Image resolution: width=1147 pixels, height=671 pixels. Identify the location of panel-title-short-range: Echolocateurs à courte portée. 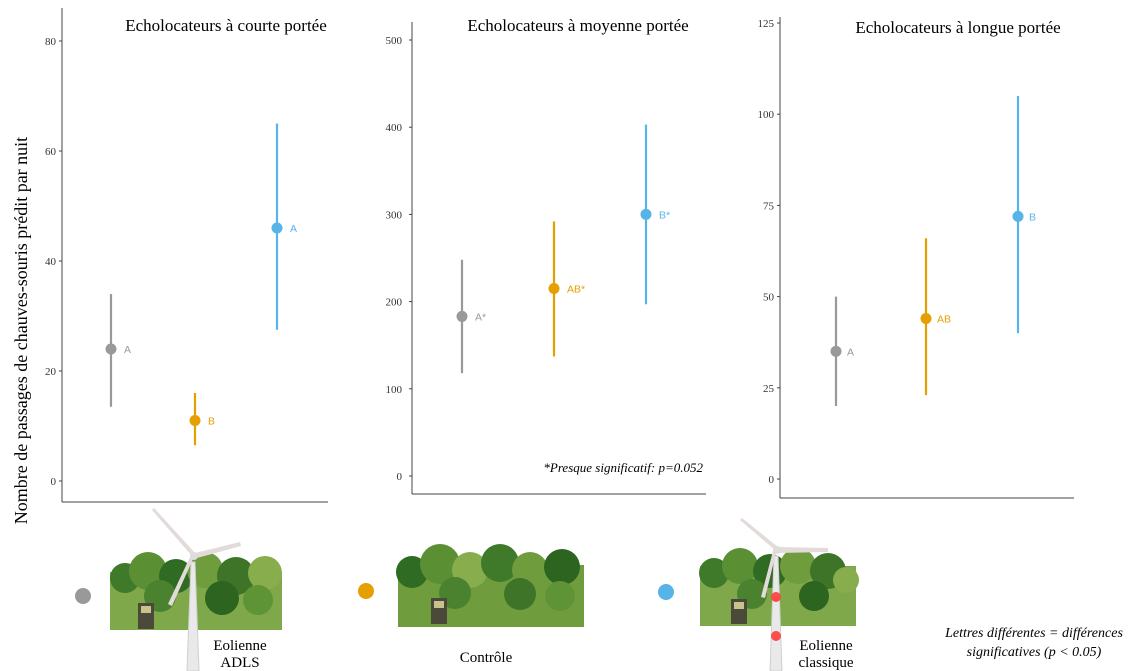
(226, 25).